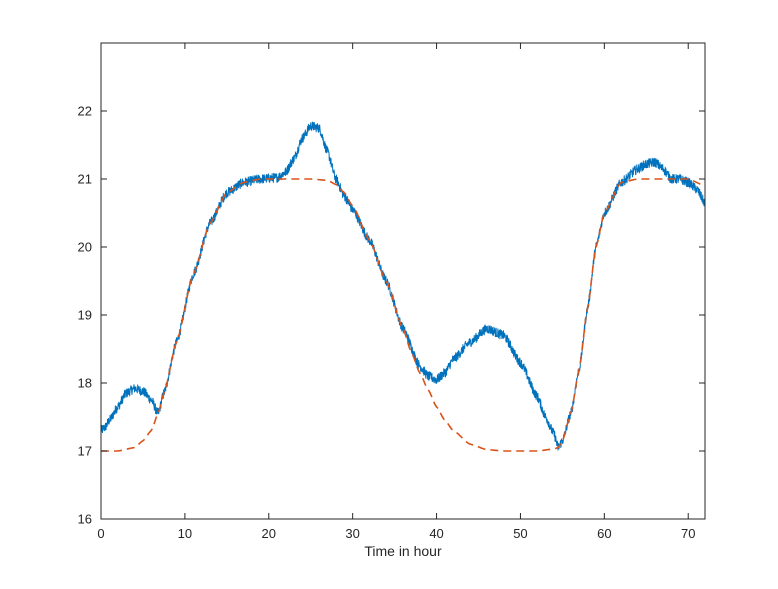 The image size is (778, 589). What do you see at coordinates (403, 551) in the screenshot?
I see `x-axis-label: Time in hour` at bounding box center [403, 551].